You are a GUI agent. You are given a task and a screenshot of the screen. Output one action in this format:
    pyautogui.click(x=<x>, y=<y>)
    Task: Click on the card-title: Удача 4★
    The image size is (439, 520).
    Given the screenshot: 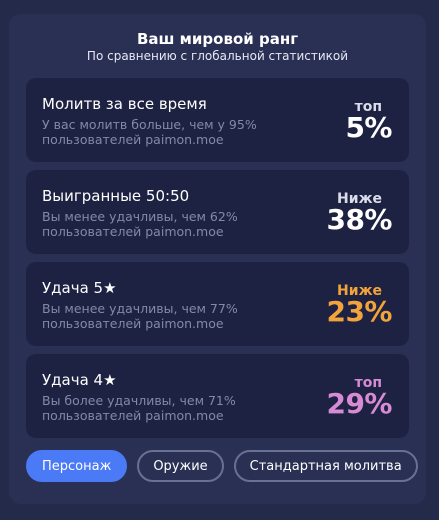 What is the action you would take?
    pyautogui.click(x=79, y=380)
    